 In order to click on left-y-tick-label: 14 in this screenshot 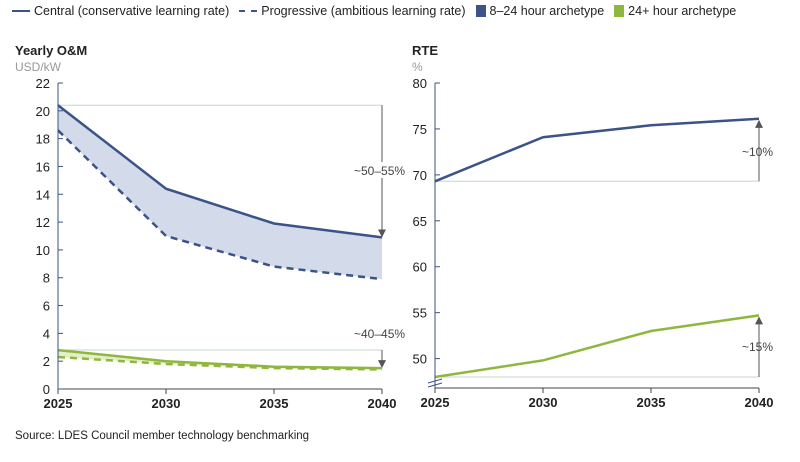, I will do `click(43, 194)`.